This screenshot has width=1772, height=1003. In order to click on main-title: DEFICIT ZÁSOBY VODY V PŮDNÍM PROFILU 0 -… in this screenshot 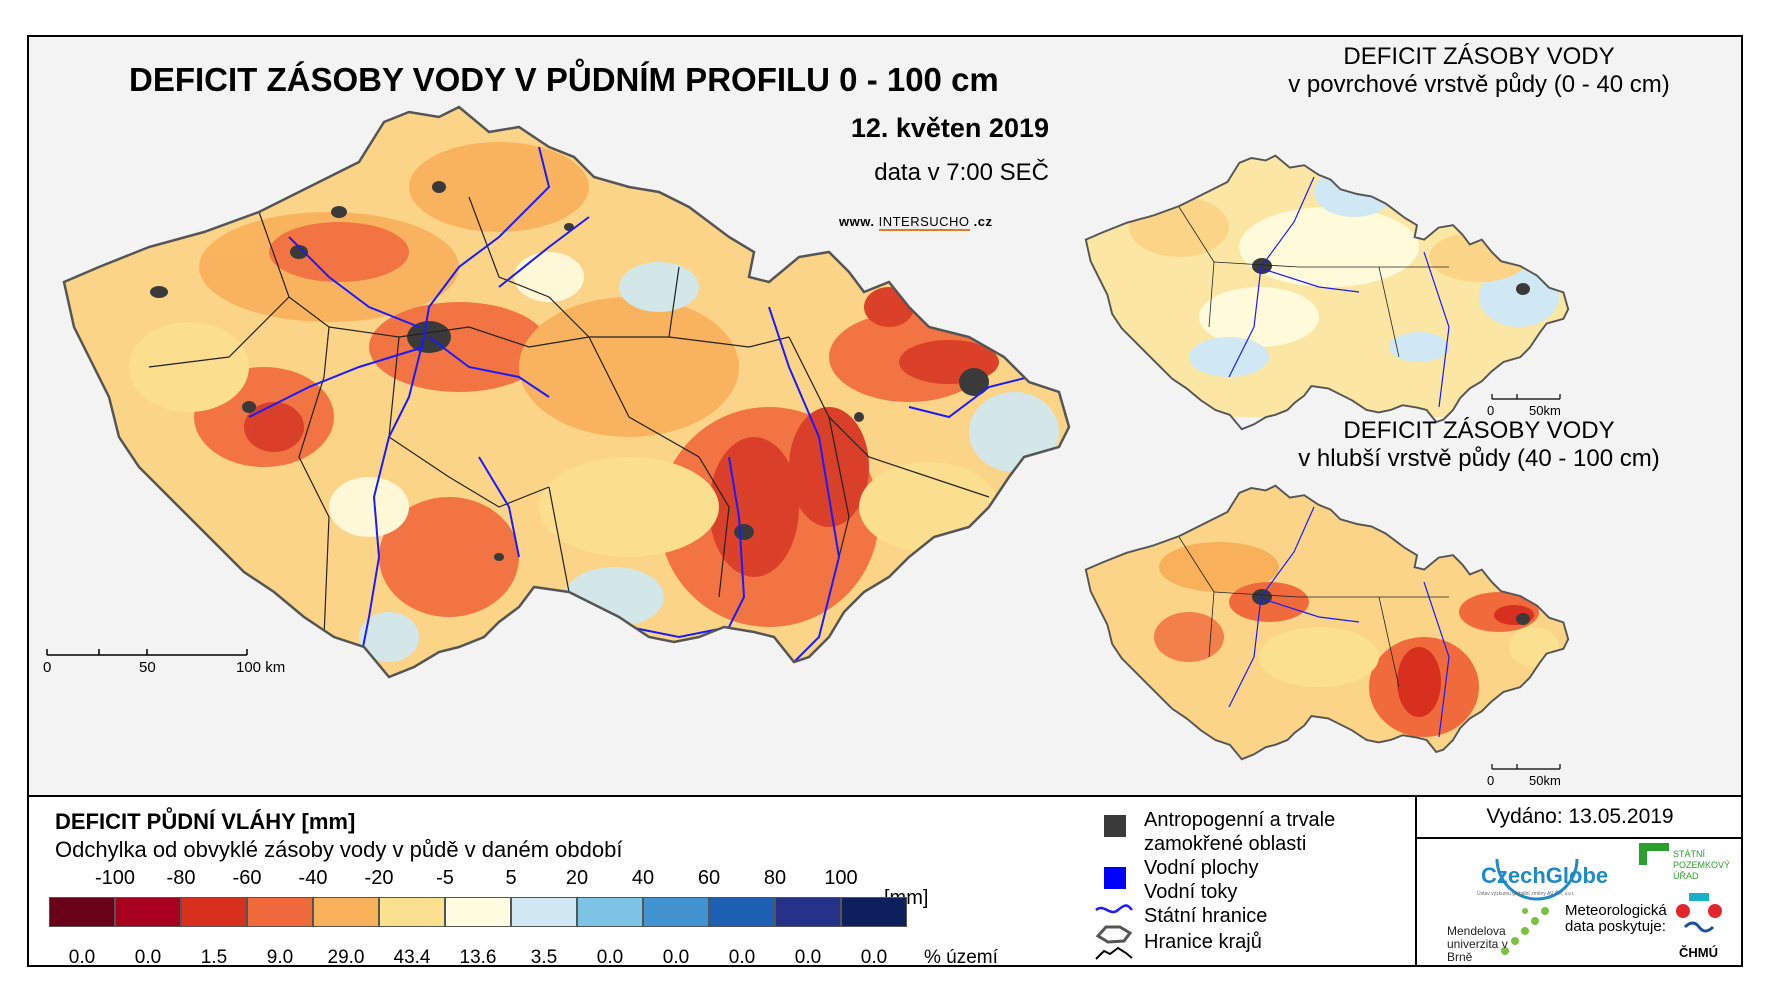, I will do `click(564, 79)`.